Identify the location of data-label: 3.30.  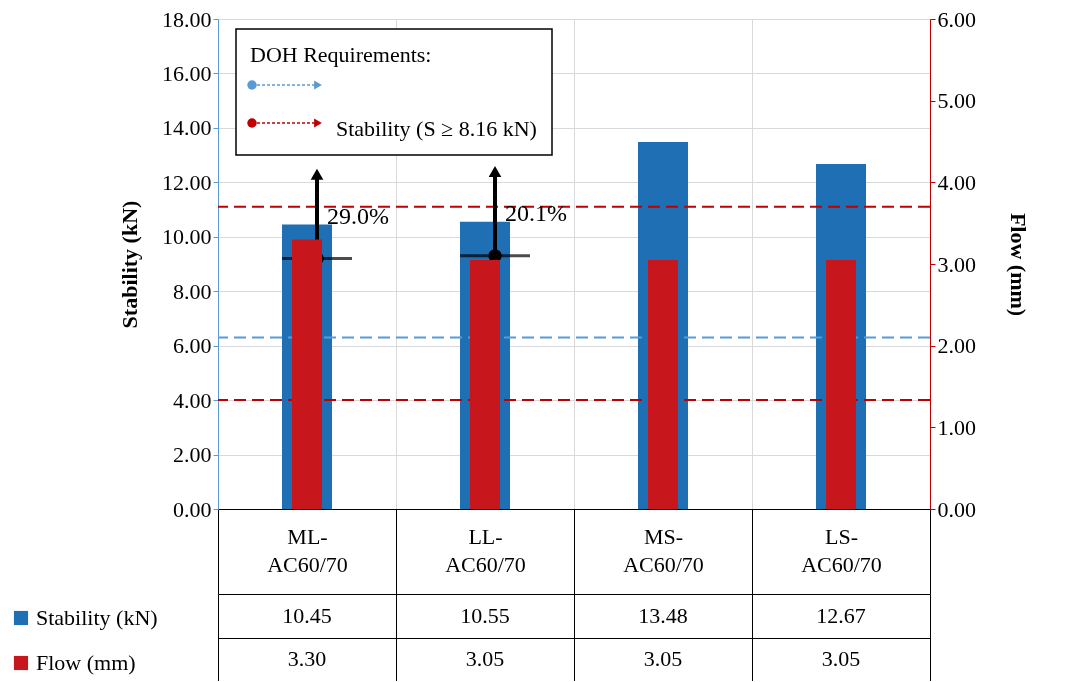
(307, 659).